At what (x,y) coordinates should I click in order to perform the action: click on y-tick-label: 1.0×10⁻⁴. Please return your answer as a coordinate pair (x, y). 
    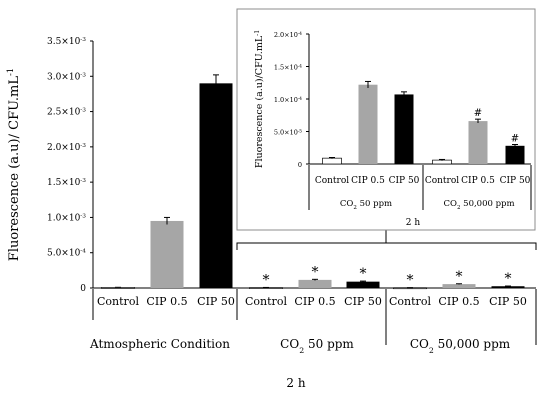
    Looking at the image, I should click on (288, 100).